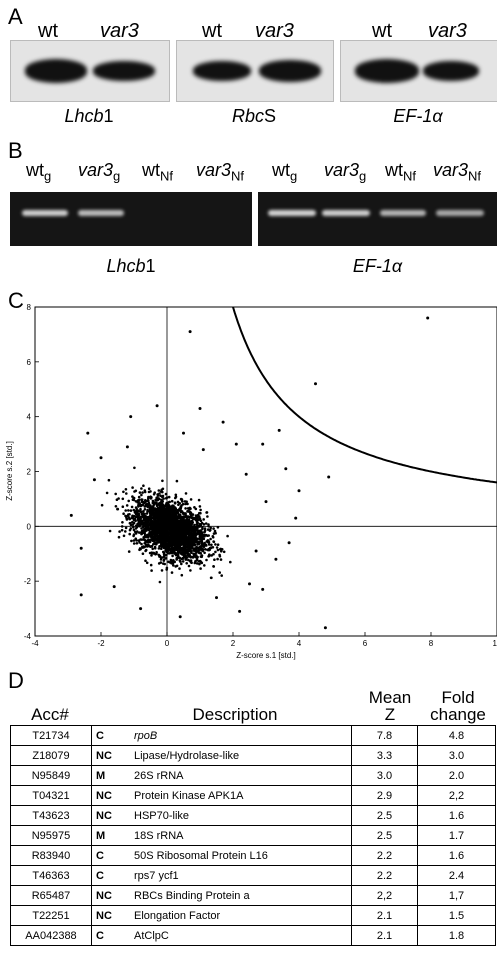 The image size is (497, 961). What do you see at coordinates (99, 172) in the screenshot?
I see `lane-label-var3-g: var3g` at bounding box center [99, 172].